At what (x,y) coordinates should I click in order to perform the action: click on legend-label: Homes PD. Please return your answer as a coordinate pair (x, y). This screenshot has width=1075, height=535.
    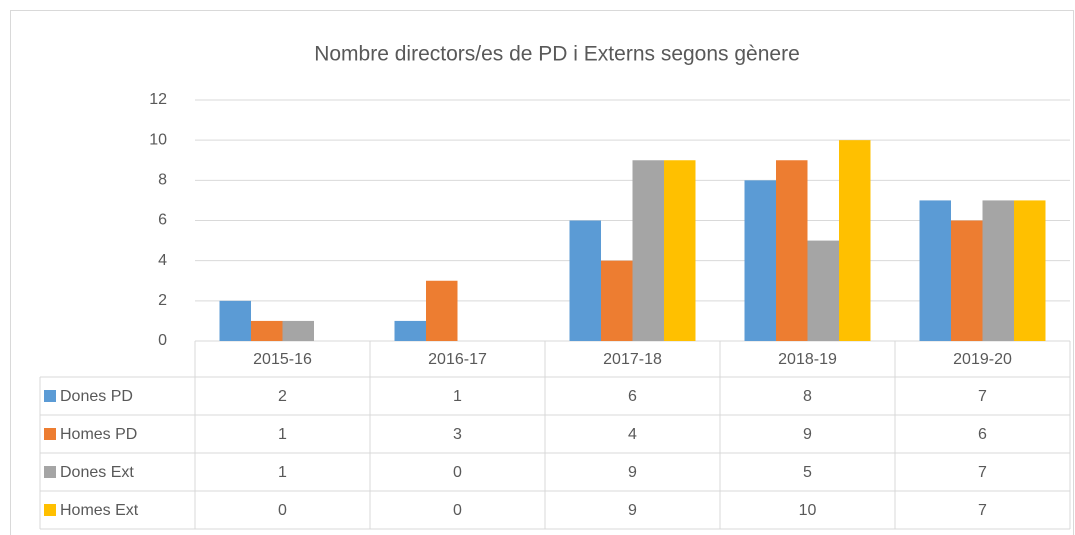
    Looking at the image, I should click on (98, 434).